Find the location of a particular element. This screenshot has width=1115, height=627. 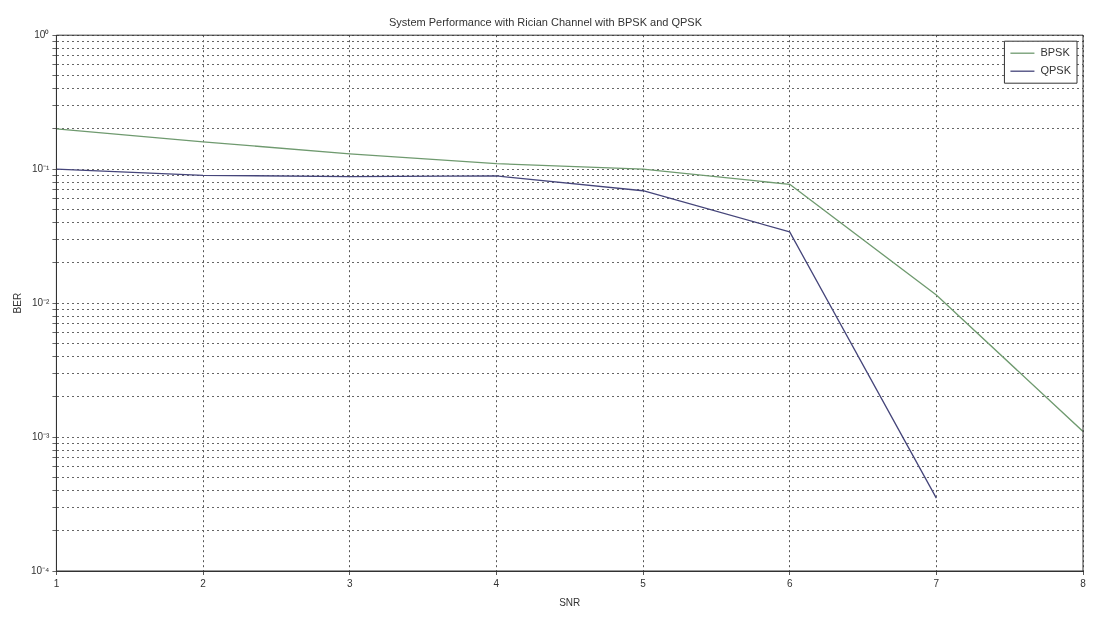

x-tick-label: 2 is located at coordinates (203, 583).